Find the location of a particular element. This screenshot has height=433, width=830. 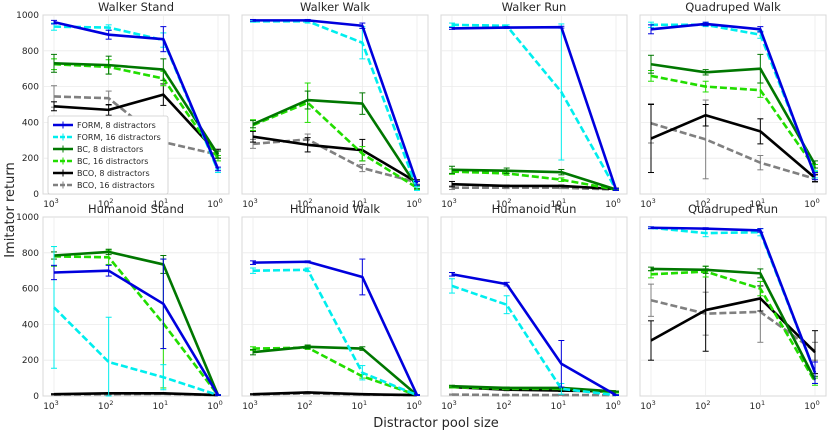

legend-label: BCO, 8 distractors is located at coordinates (113, 173).